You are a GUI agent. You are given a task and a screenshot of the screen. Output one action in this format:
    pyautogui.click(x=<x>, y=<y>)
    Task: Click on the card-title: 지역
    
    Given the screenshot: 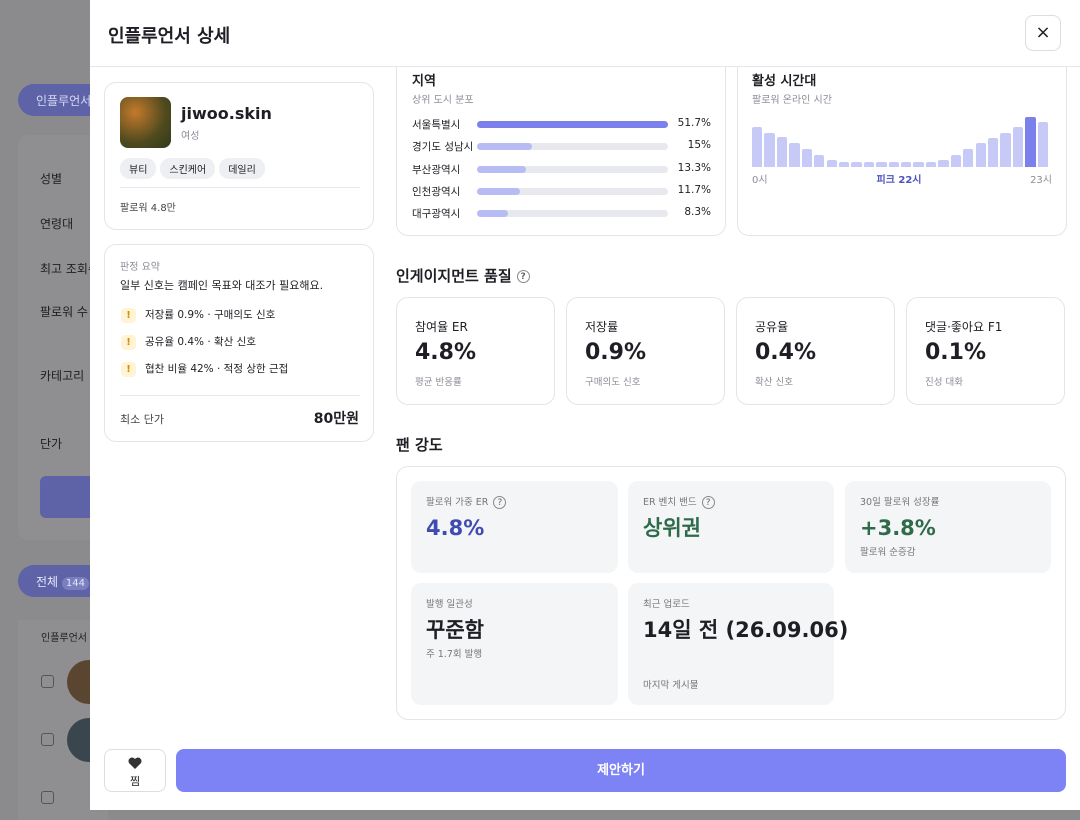 What is the action you would take?
    pyautogui.click(x=424, y=81)
    